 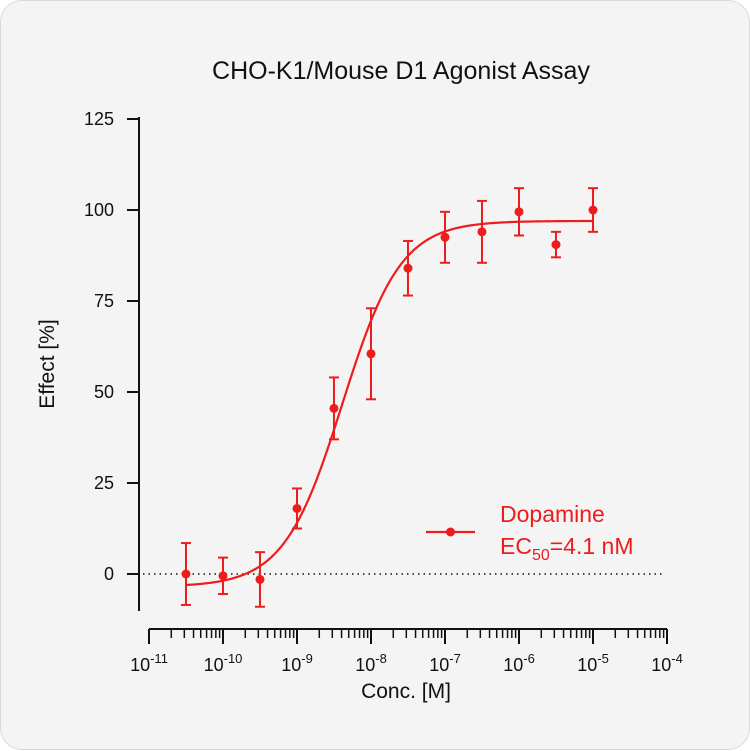 I want to click on legend-ec50-subscript: 50, so click(x=541, y=555).